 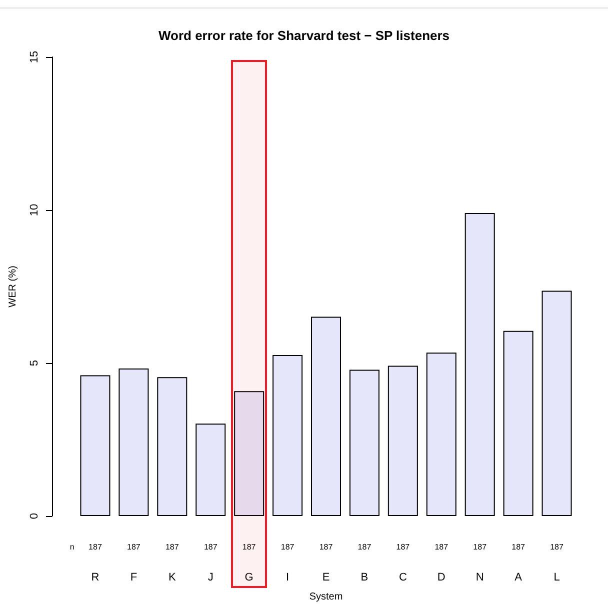 What do you see at coordinates (304, 35) in the screenshot?
I see `chart-title: Word error rate for Sharvard test − SP listeners` at bounding box center [304, 35].